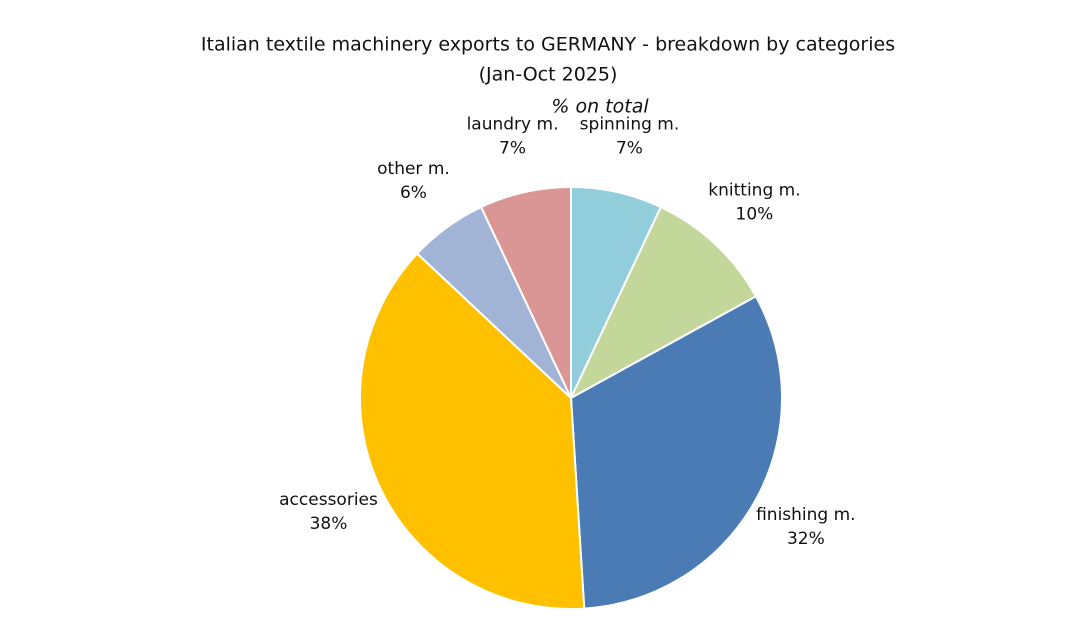 Image resolution: width=1069 pixels, height=643 pixels. What do you see at coordinates (548, 75) in the screenshot?
I see `chart-title: (Jan-Oct 2025)` at bounding box center [548, 75].